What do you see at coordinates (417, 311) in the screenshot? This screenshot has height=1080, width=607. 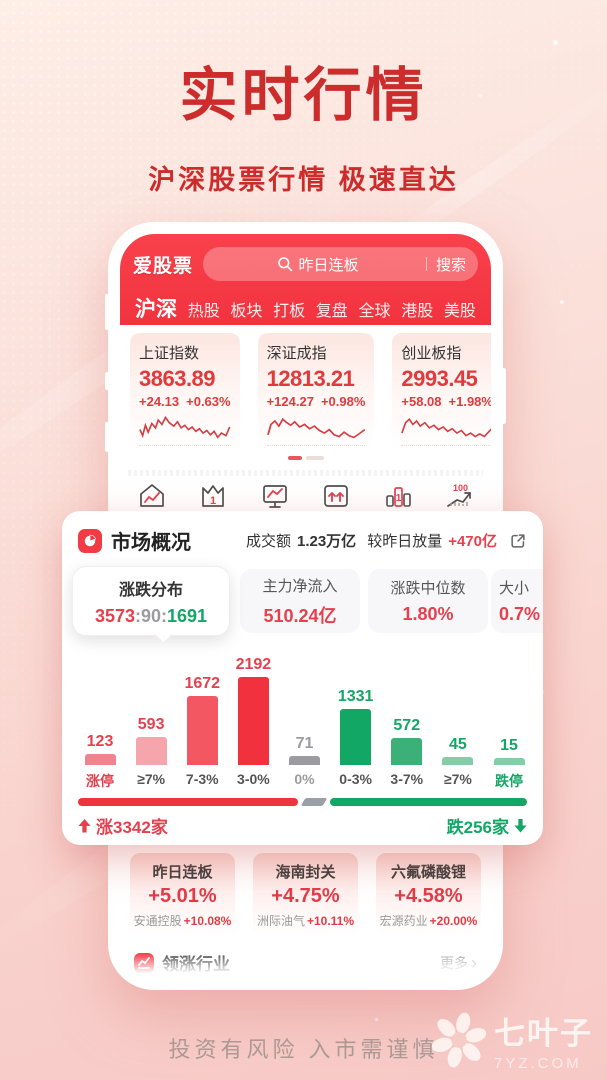 I see `nav-tab-hk: 港股` at bounding box center [417, 311].